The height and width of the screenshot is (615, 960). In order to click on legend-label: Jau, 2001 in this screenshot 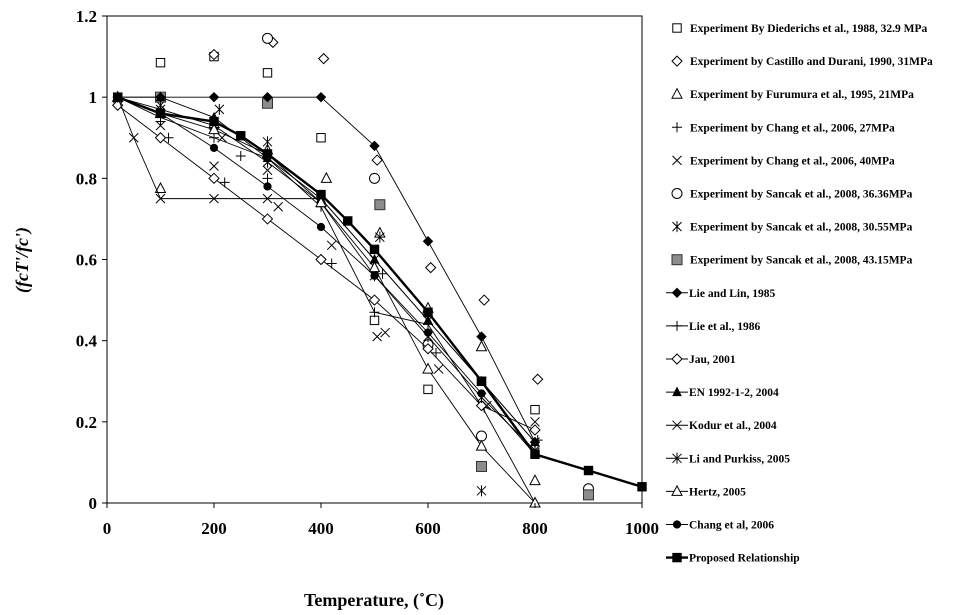, I will do `click(712, 360)`.